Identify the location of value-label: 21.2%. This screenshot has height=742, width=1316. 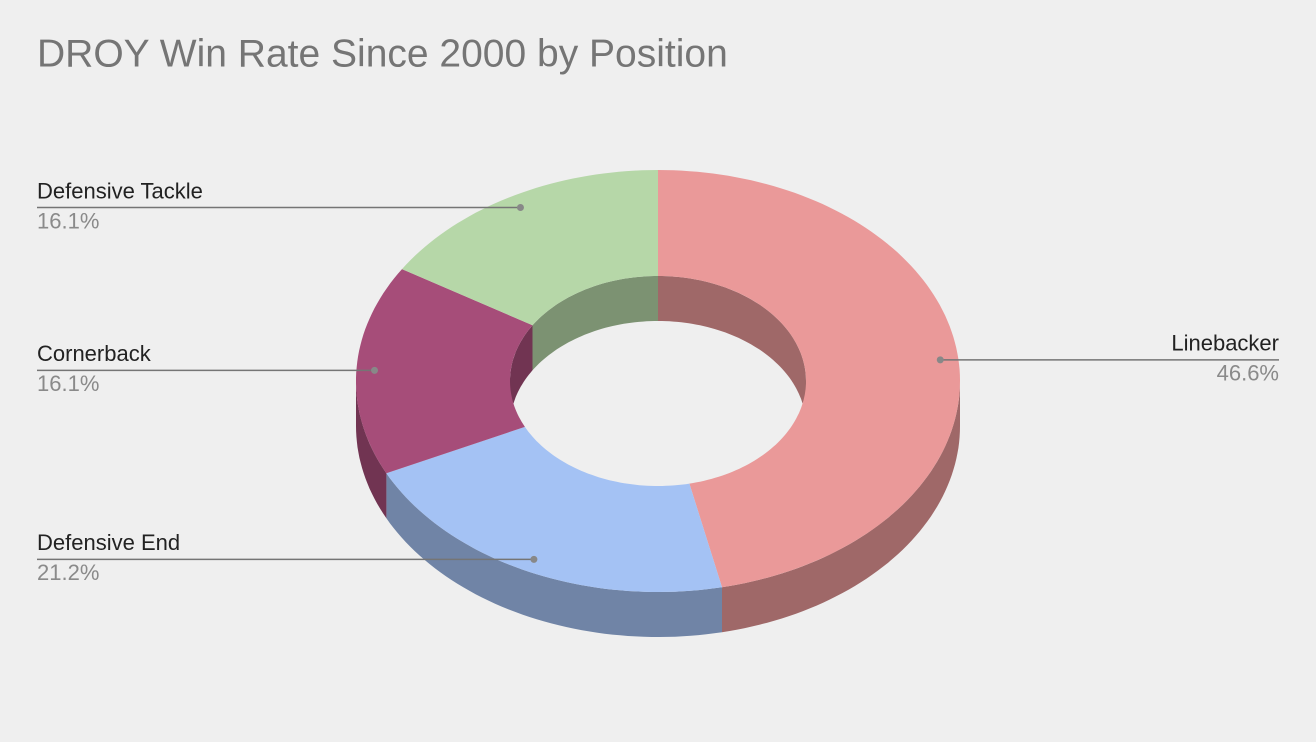
(68, 572).